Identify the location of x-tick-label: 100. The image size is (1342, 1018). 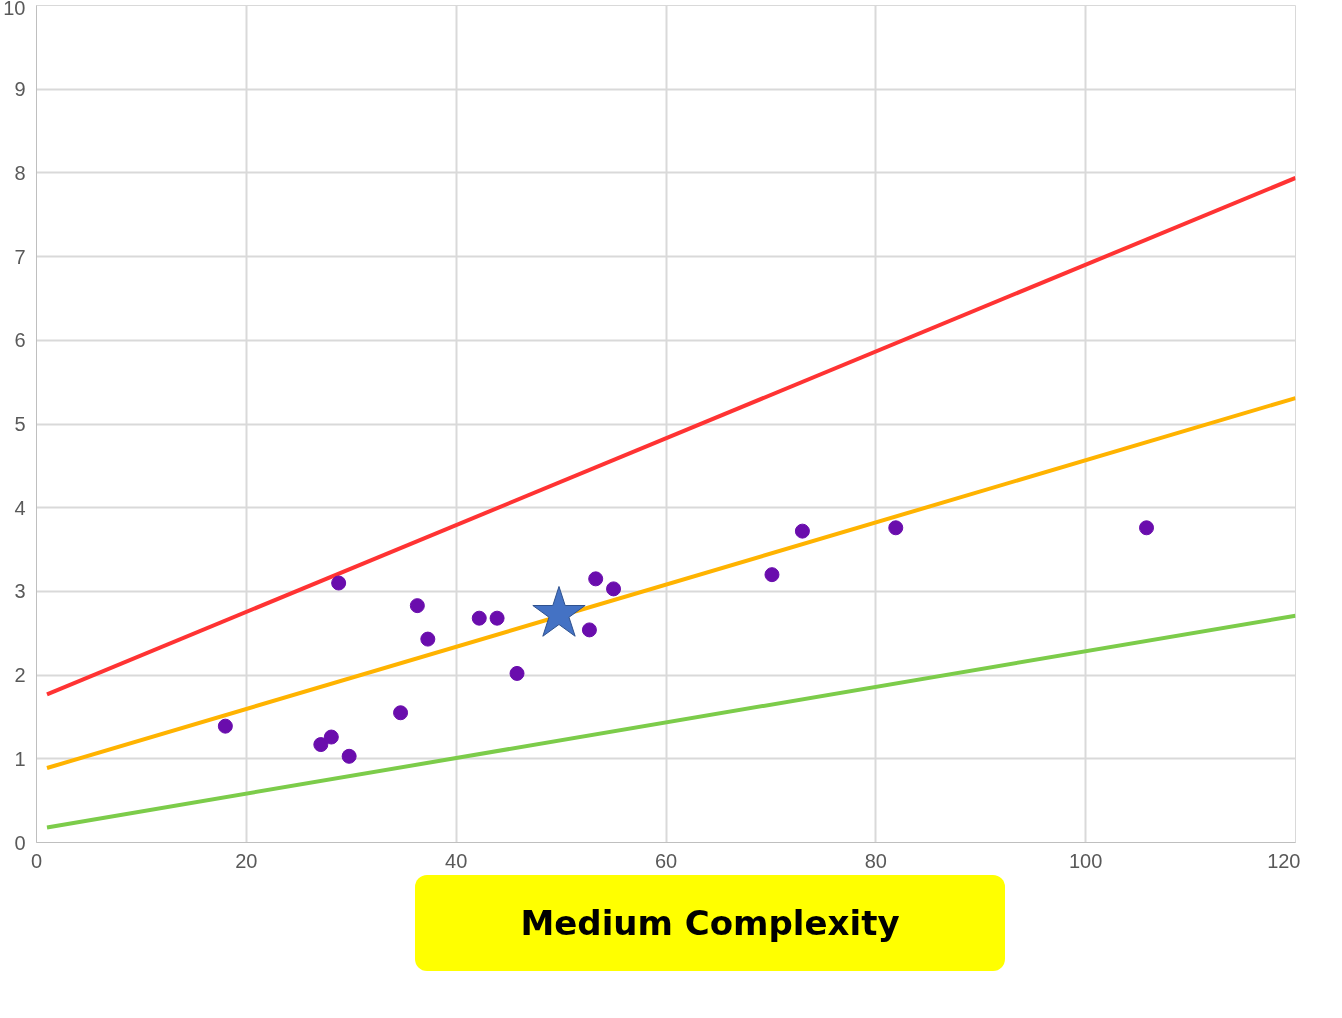
(1085, 860).